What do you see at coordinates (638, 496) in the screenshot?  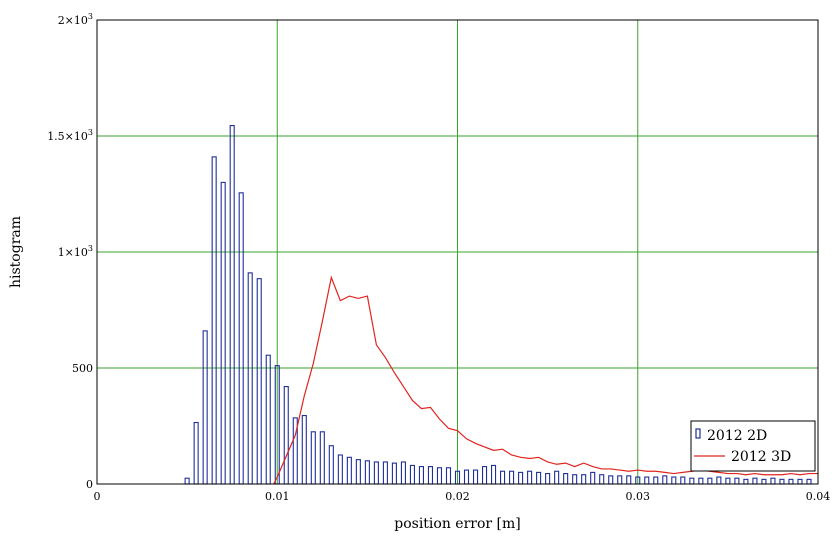 I see `x-tick-label: 0.03` at bounding box center [638, 496].